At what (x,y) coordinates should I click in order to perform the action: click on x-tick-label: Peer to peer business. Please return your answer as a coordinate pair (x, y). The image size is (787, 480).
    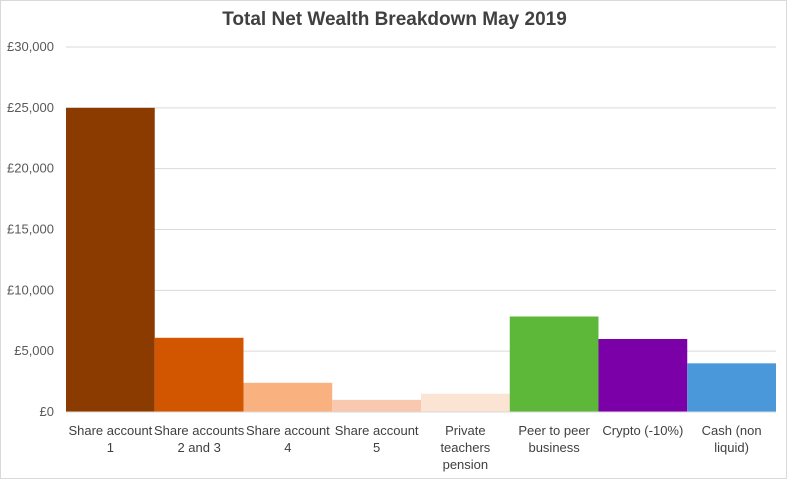
    Looking at the image, I should click on (554, 439).